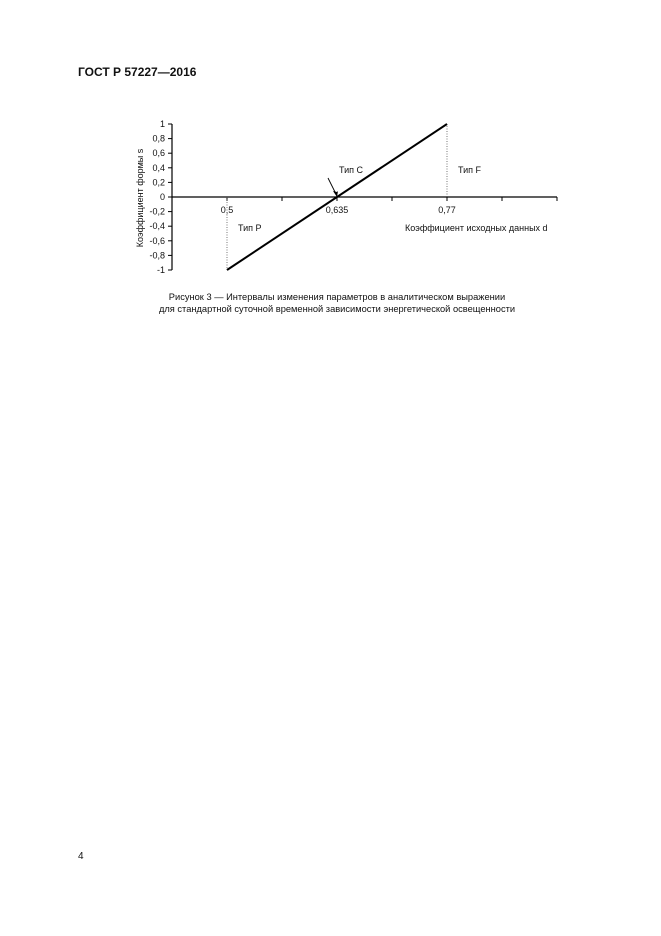  What do you see at coordinates (157, 255) in the screenshot?
I see `y-tick-label: -0,8` at bounding box center [157, 255].